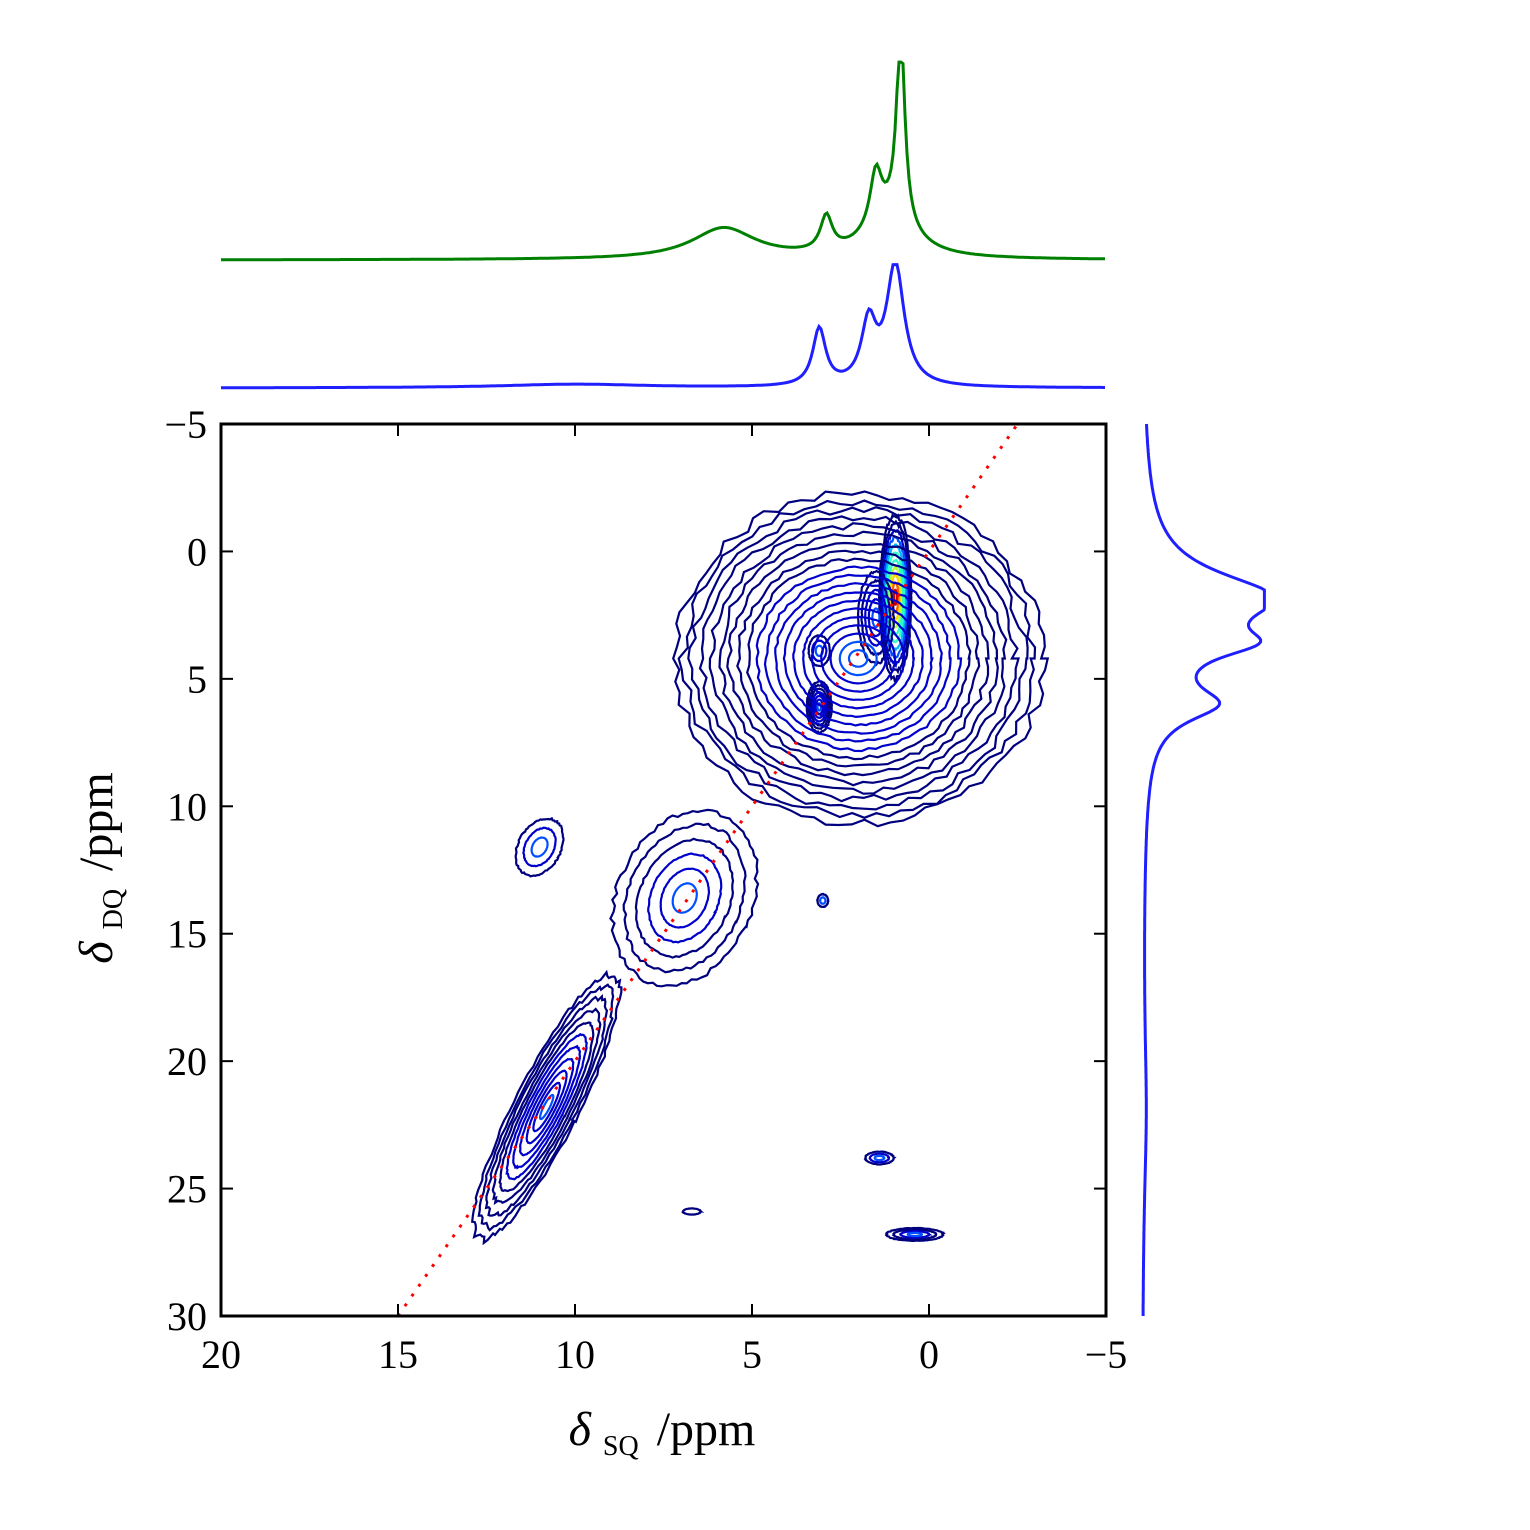 This screenshot has width=1530, height=1530. I want to click on y-tick-label: 5, so click(197, 679).